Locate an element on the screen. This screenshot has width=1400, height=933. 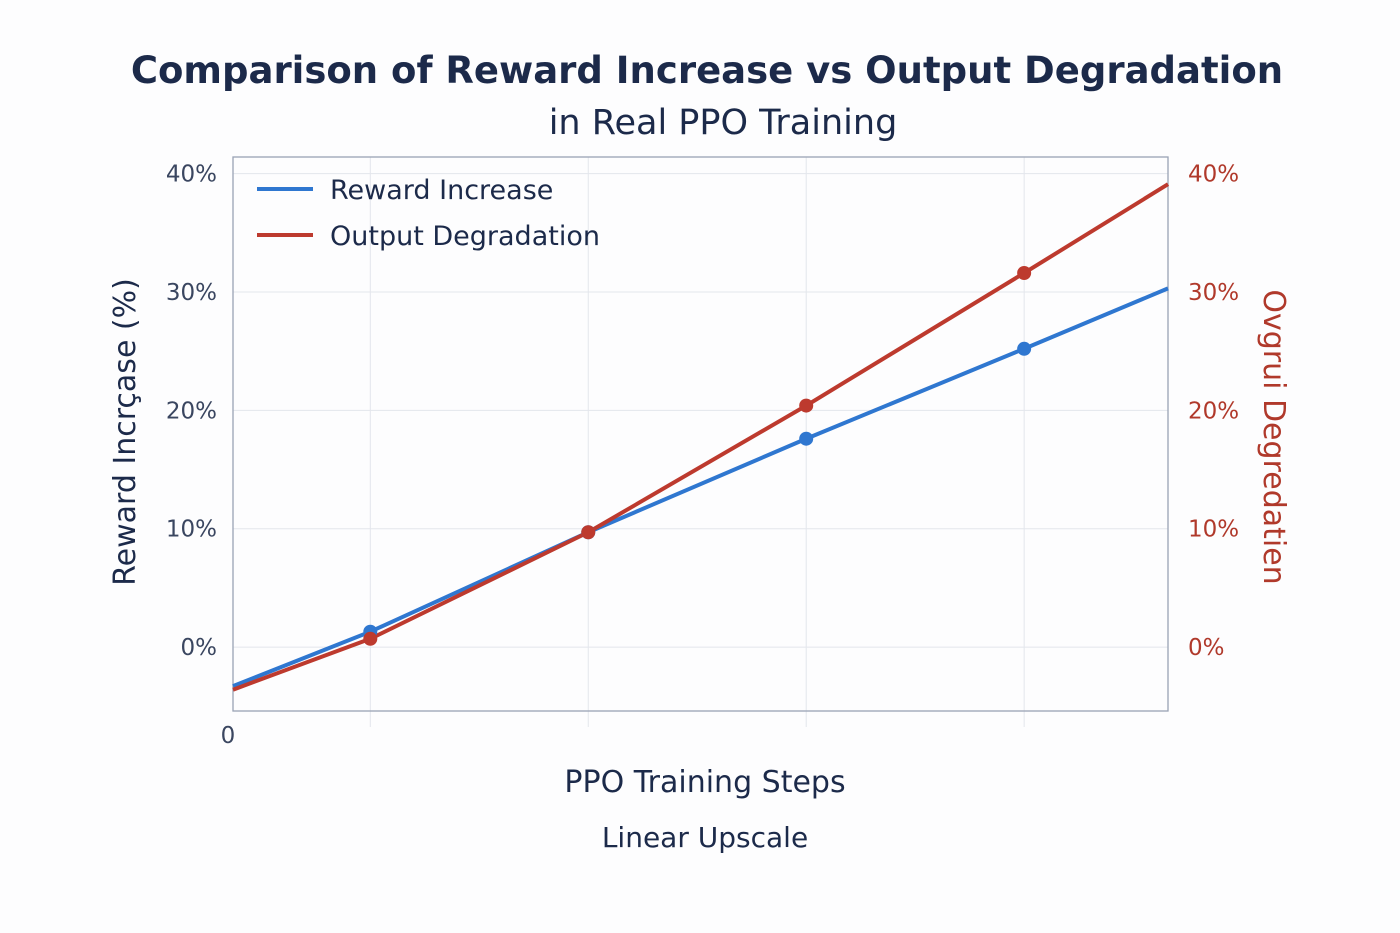
y-tick-label-right: 0% is located at coordinates (1206, 648).